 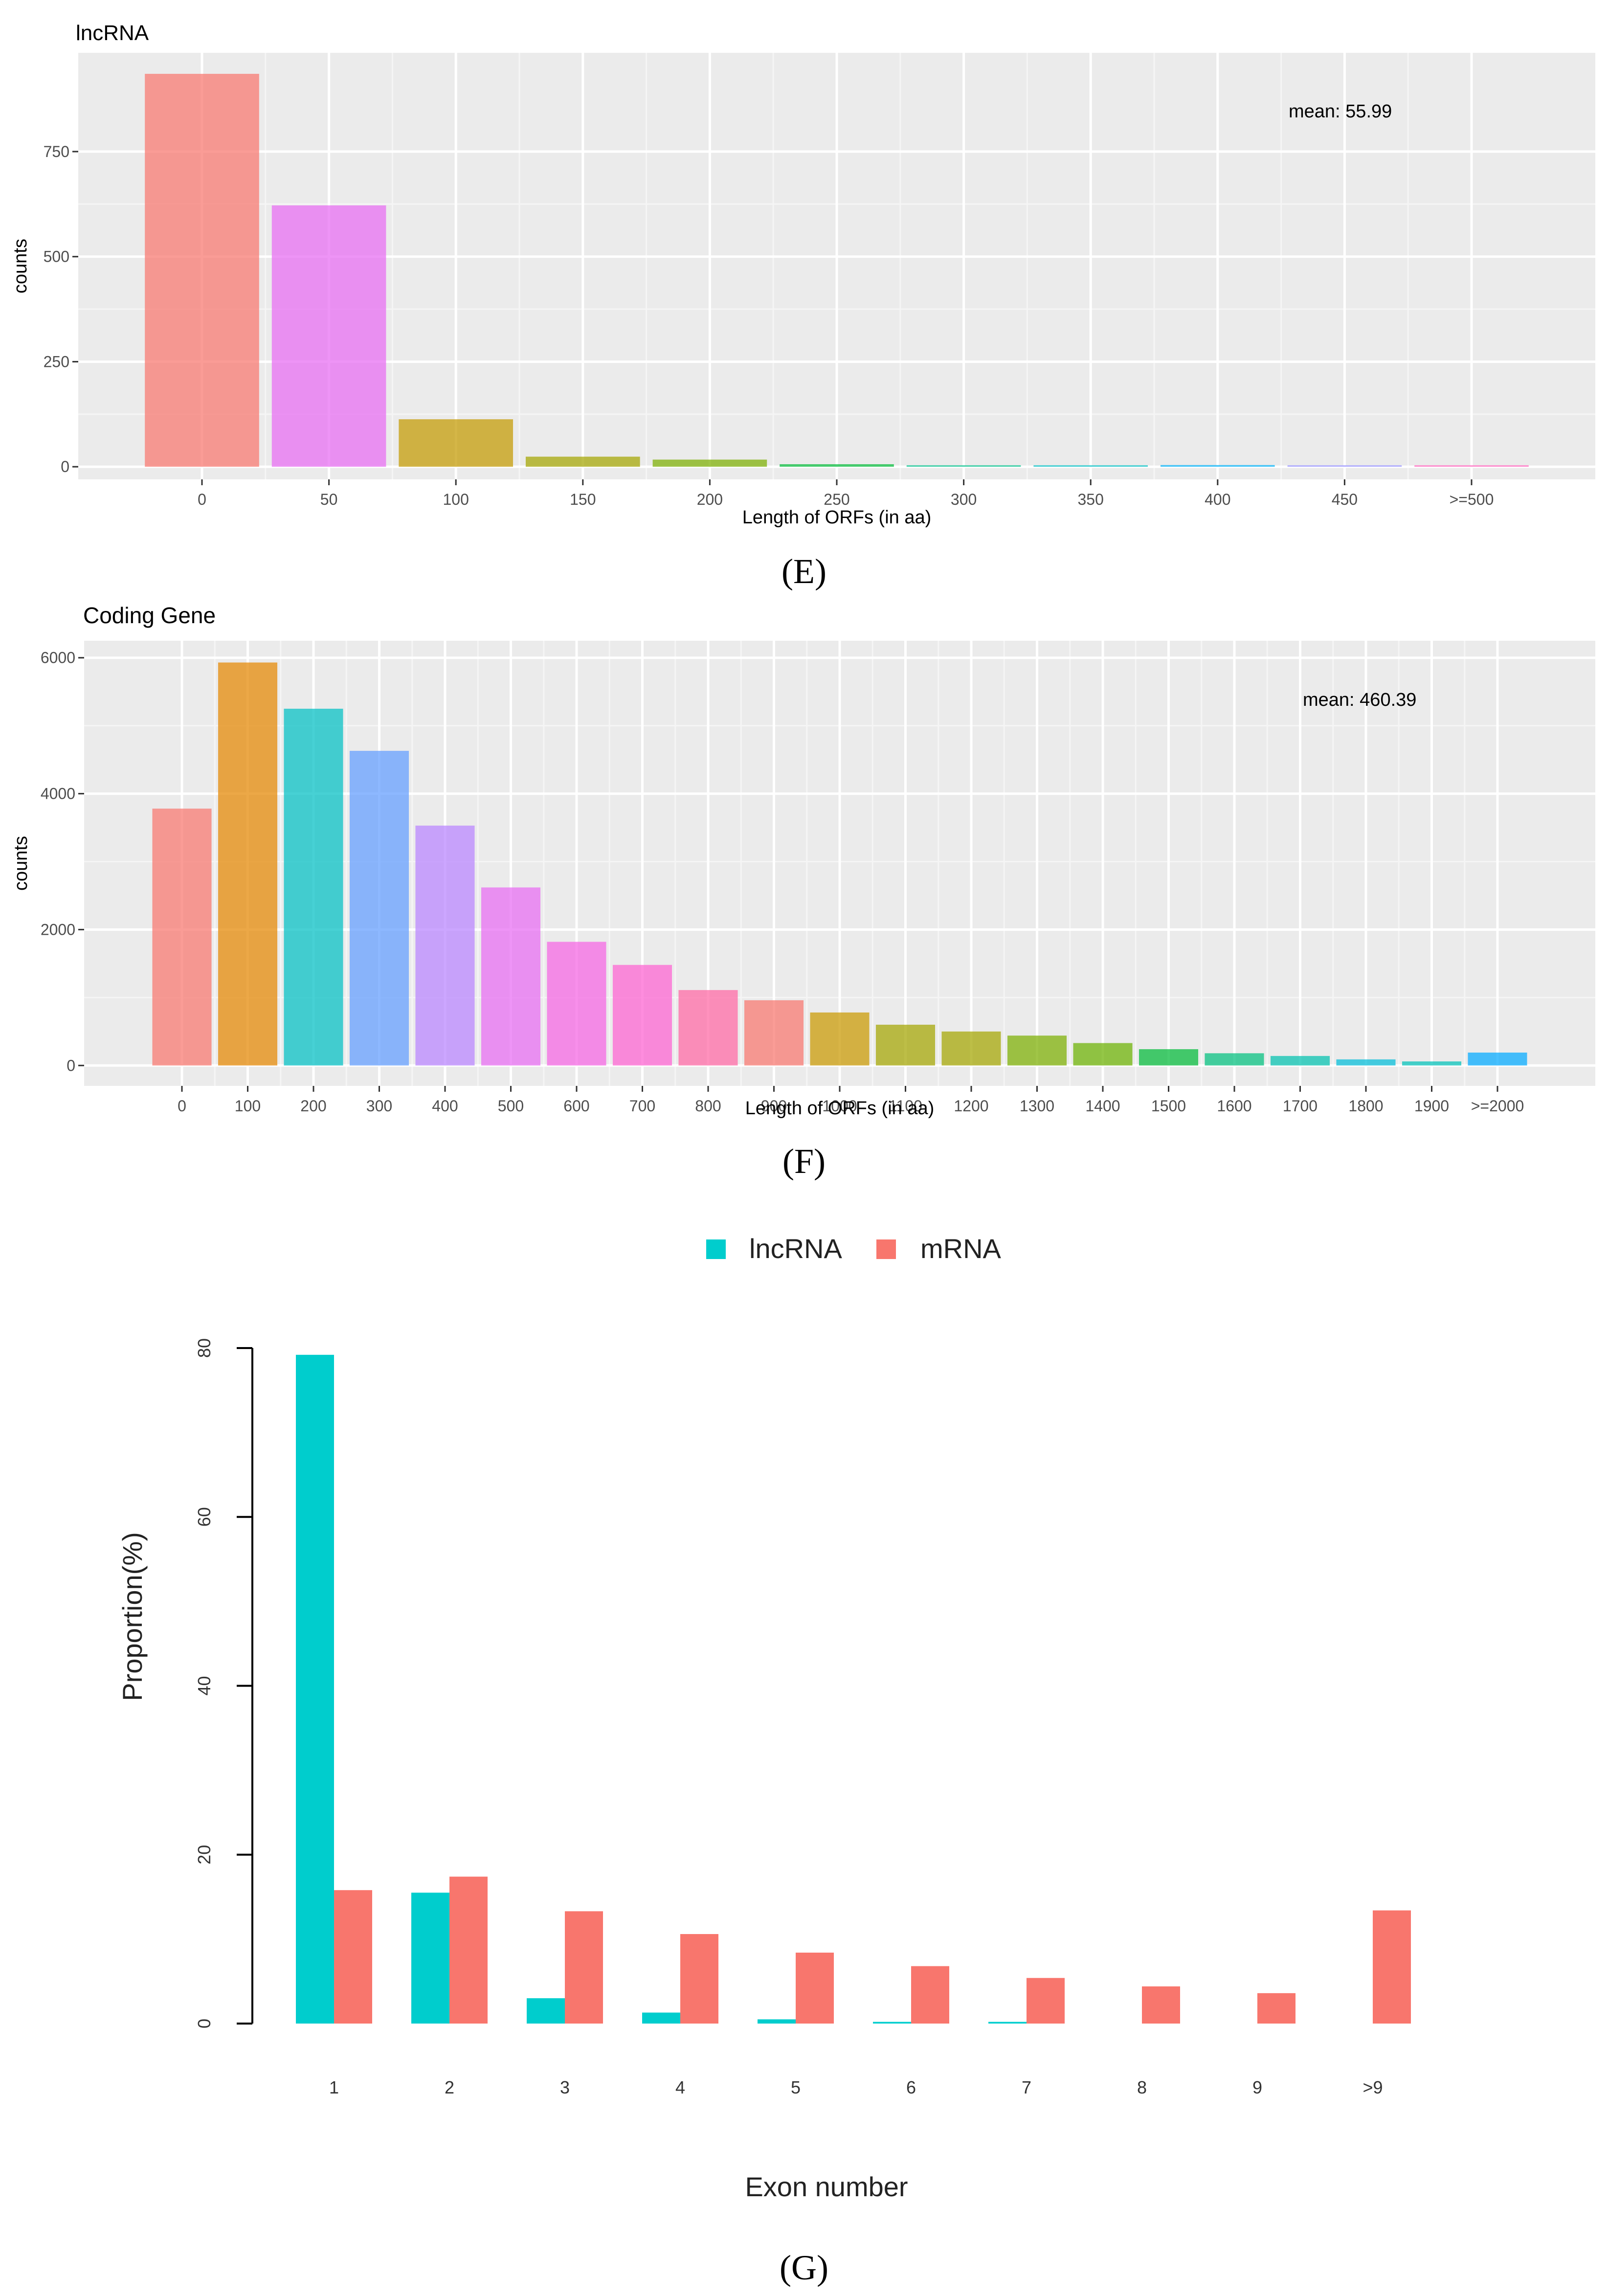 What do you see at coordinates (1345, 500) in the screenshot?
I see `x-tick-label: 450` at bounding box center [1345, 500].